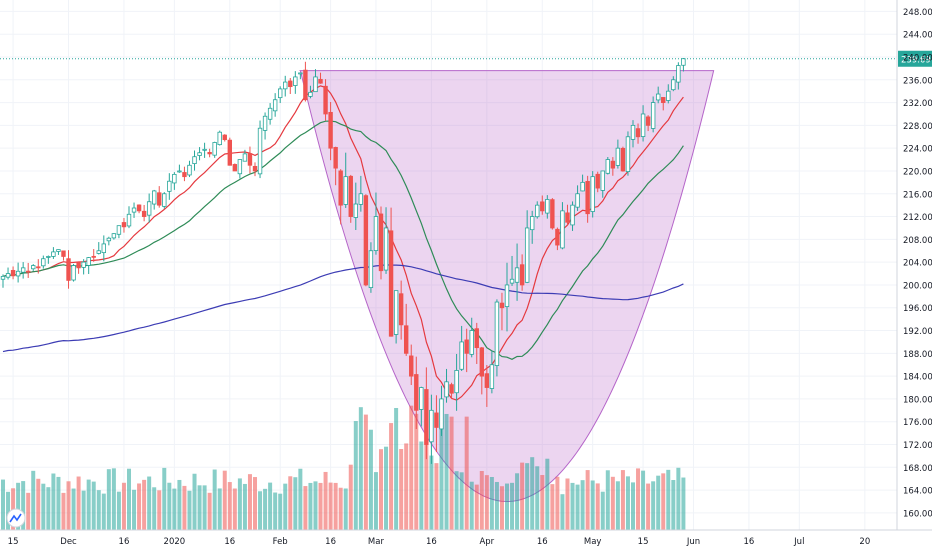  Describe the element at coordinates (917, 218) in the screenshot. I see `price-tick-label: 212.00` at that location.